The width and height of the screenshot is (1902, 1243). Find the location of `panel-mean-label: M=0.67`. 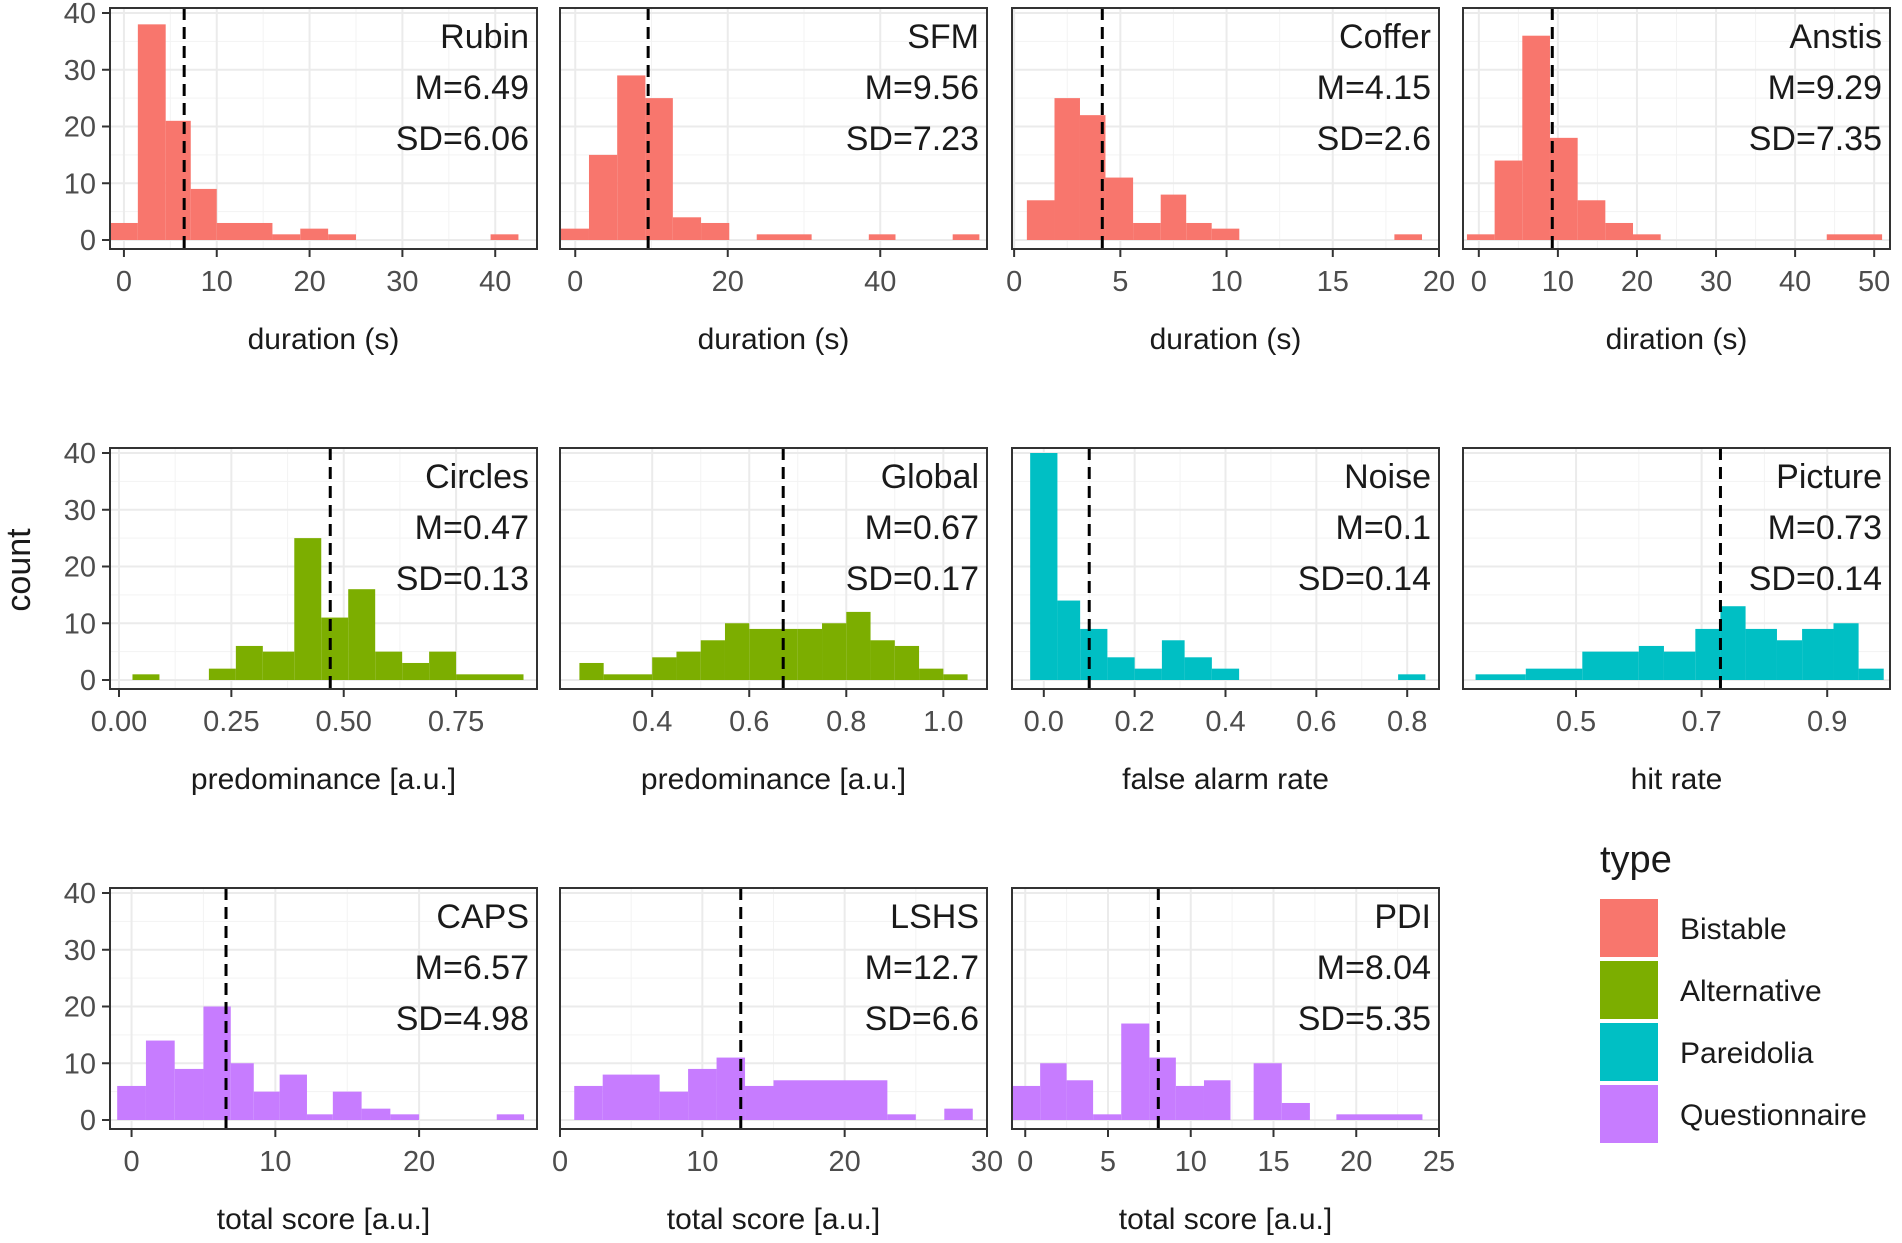

panel-mean-label: M=0.67 is located at coordinates (922, 528).